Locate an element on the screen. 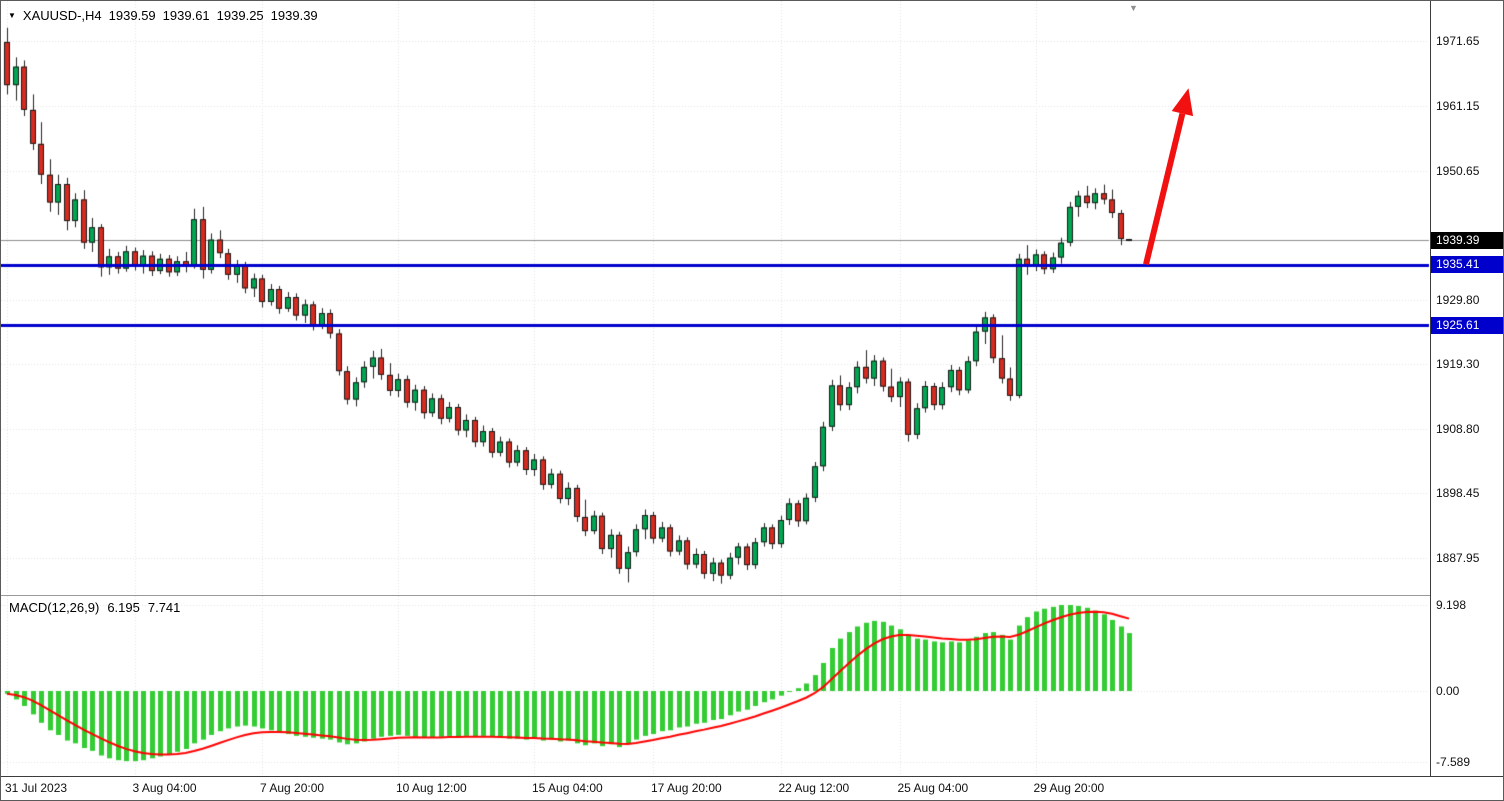 This screenshot has width=1504, height=801. indicator-name: MACD(12,26,9) is located at coordinates (54, 607).